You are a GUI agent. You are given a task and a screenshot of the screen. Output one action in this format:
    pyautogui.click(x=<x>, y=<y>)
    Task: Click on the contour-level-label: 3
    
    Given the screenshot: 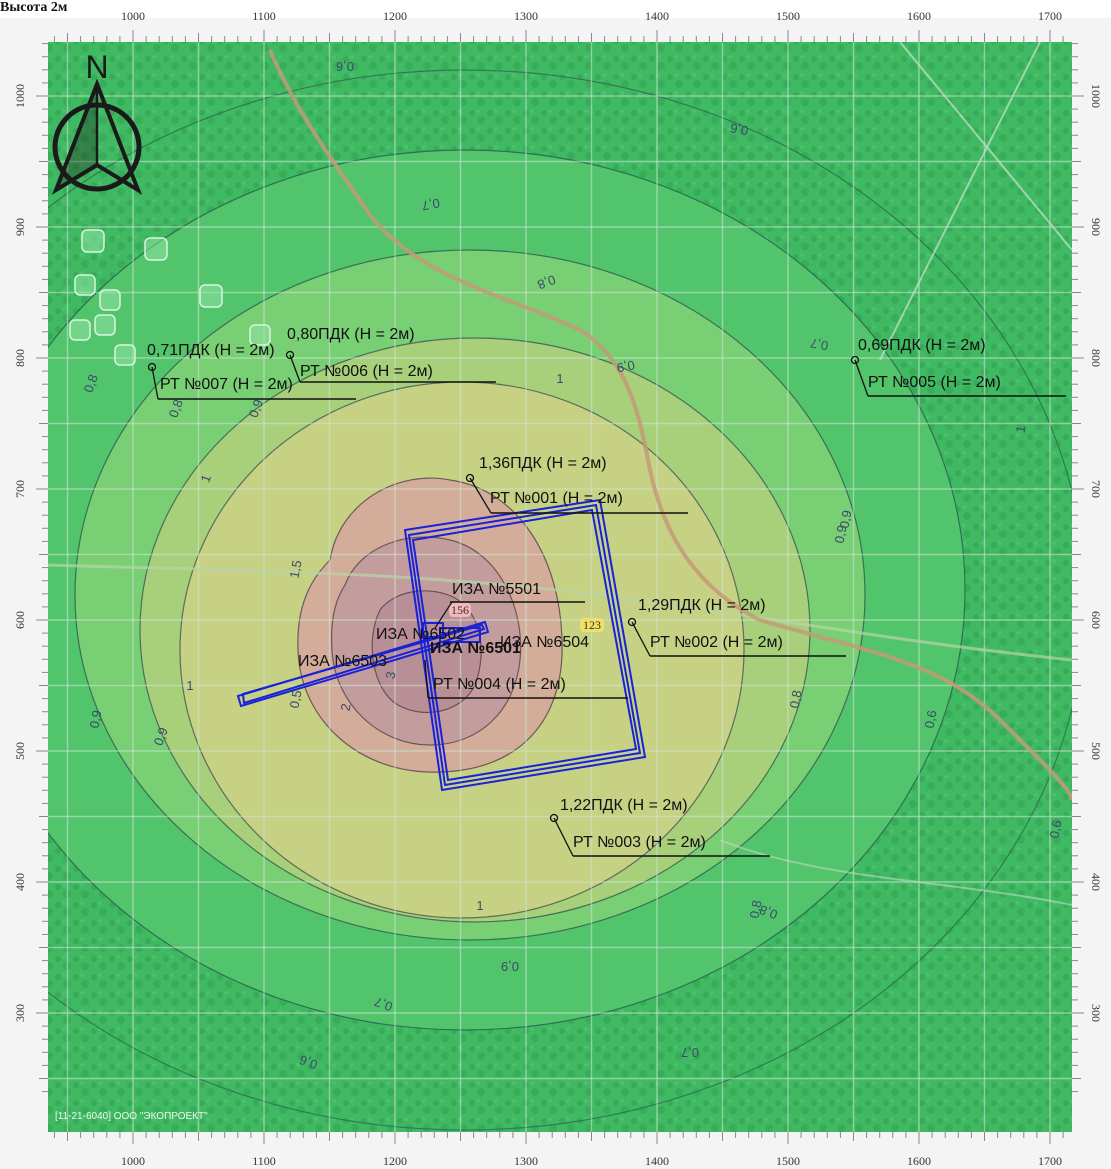 What is the action you would take?
    pyautogui.click(x=391, y=675)
    